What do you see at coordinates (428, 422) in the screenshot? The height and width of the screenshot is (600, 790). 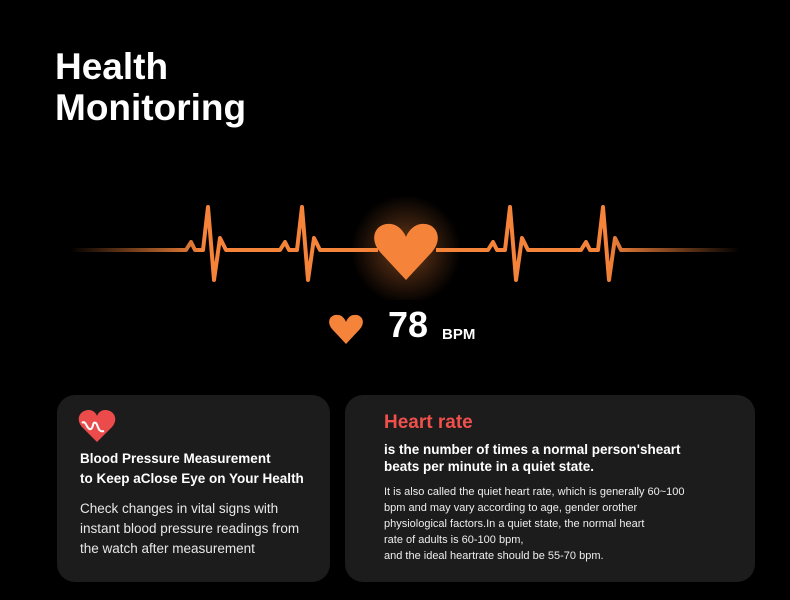 I see `card-title: Heart rate` at bounding box center [428, 422].